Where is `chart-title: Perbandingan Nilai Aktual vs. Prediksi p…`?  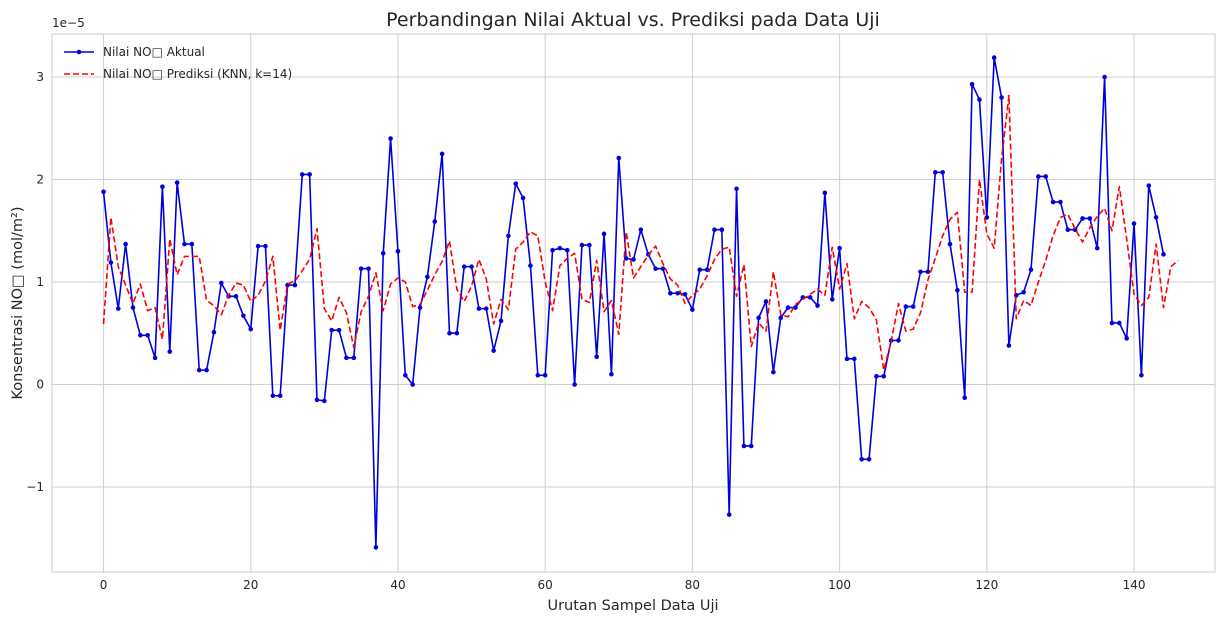 chart-title: Perbandingan Nilai Aktual vs. Prediksi p… is located at coordinates (633, 20).